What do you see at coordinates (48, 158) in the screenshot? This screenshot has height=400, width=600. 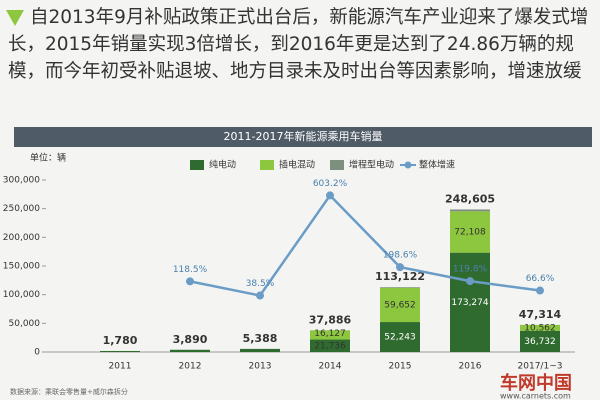 I see `unit-label: 单位：辆` at bounding box center [48, 158].